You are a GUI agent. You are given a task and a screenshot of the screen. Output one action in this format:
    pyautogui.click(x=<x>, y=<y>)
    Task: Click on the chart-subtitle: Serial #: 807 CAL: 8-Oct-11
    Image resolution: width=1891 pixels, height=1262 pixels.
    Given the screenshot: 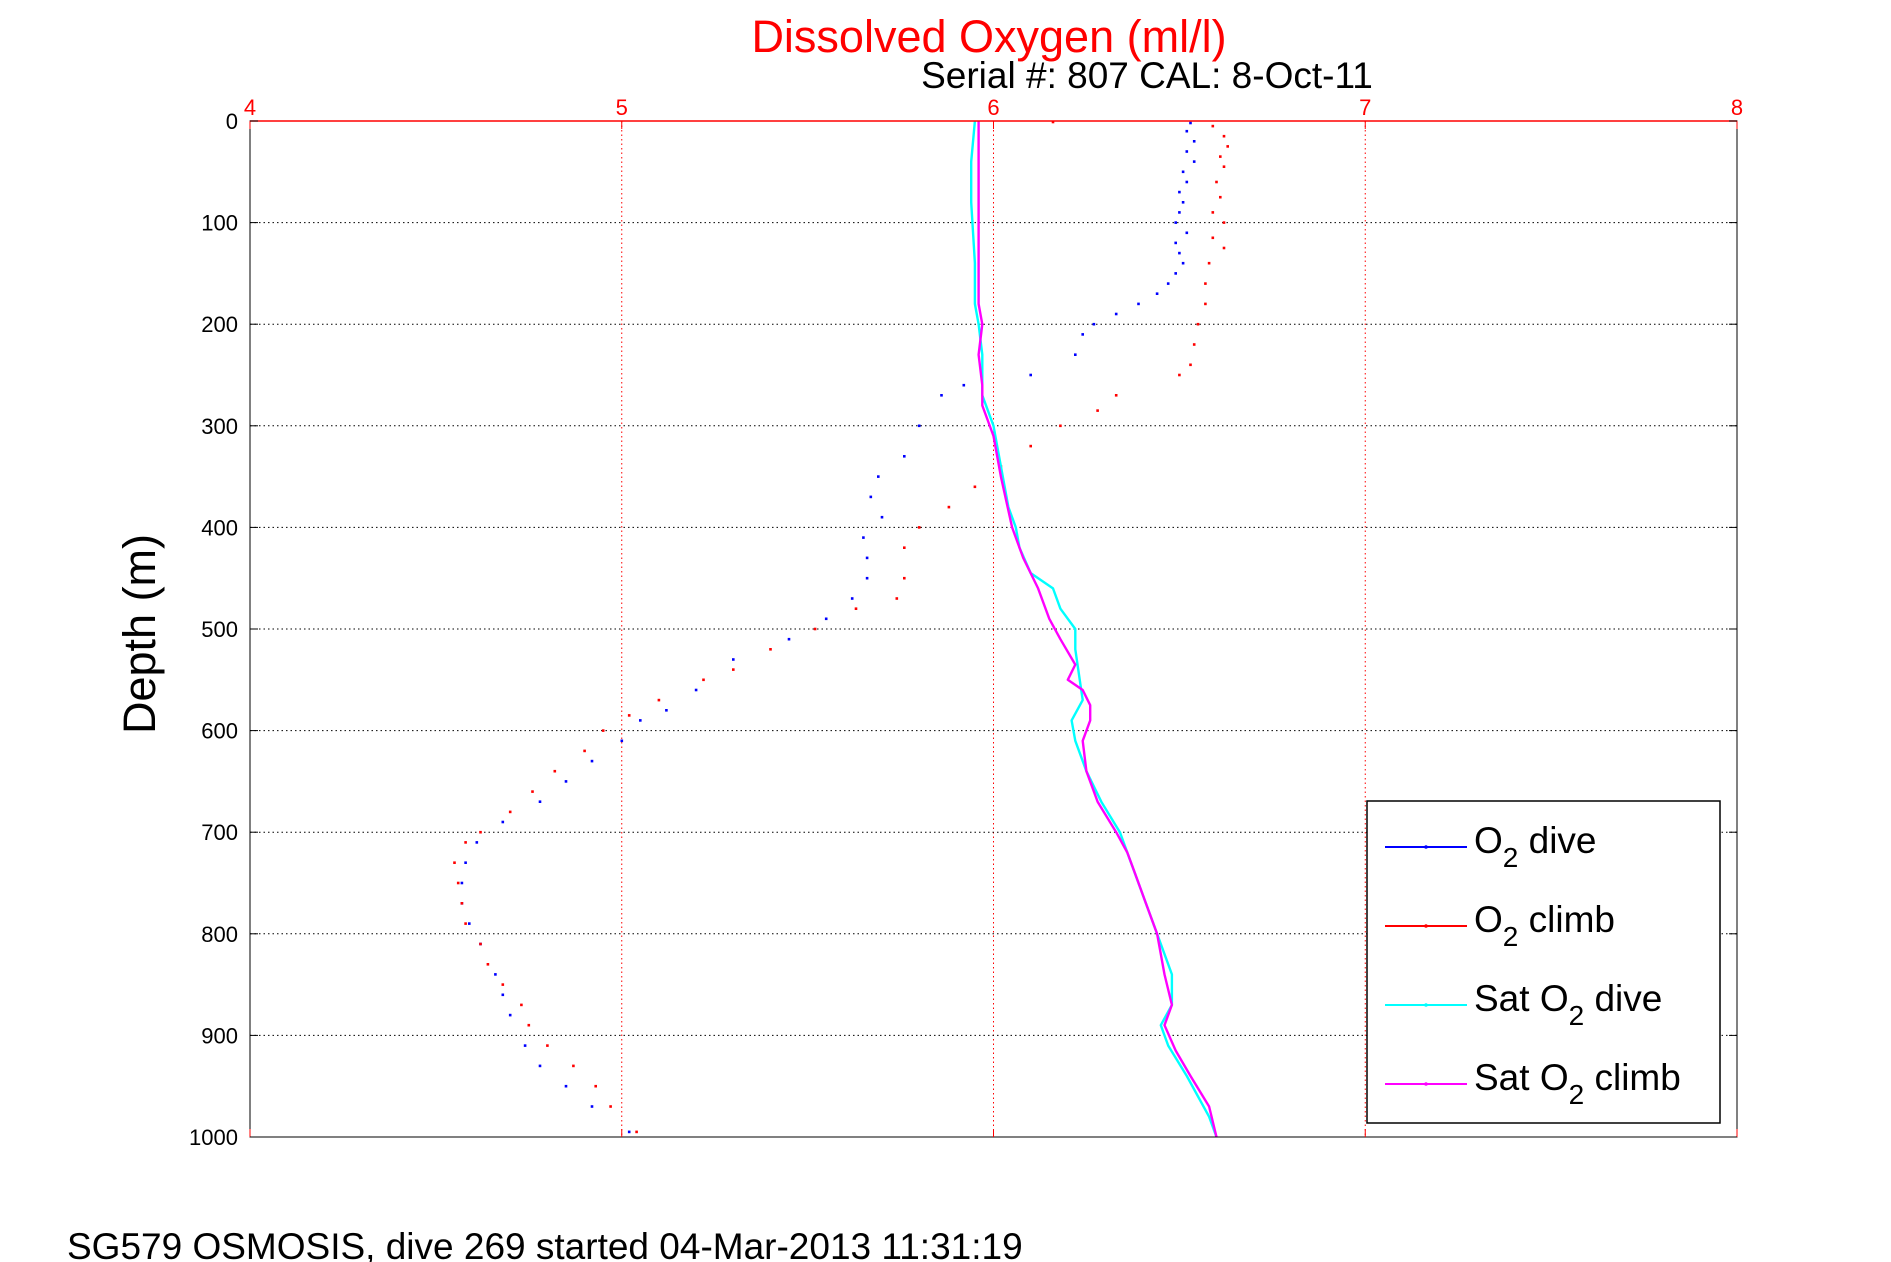 What is the action you would take?
    pyautogui.click(x=1147, y=75)
    